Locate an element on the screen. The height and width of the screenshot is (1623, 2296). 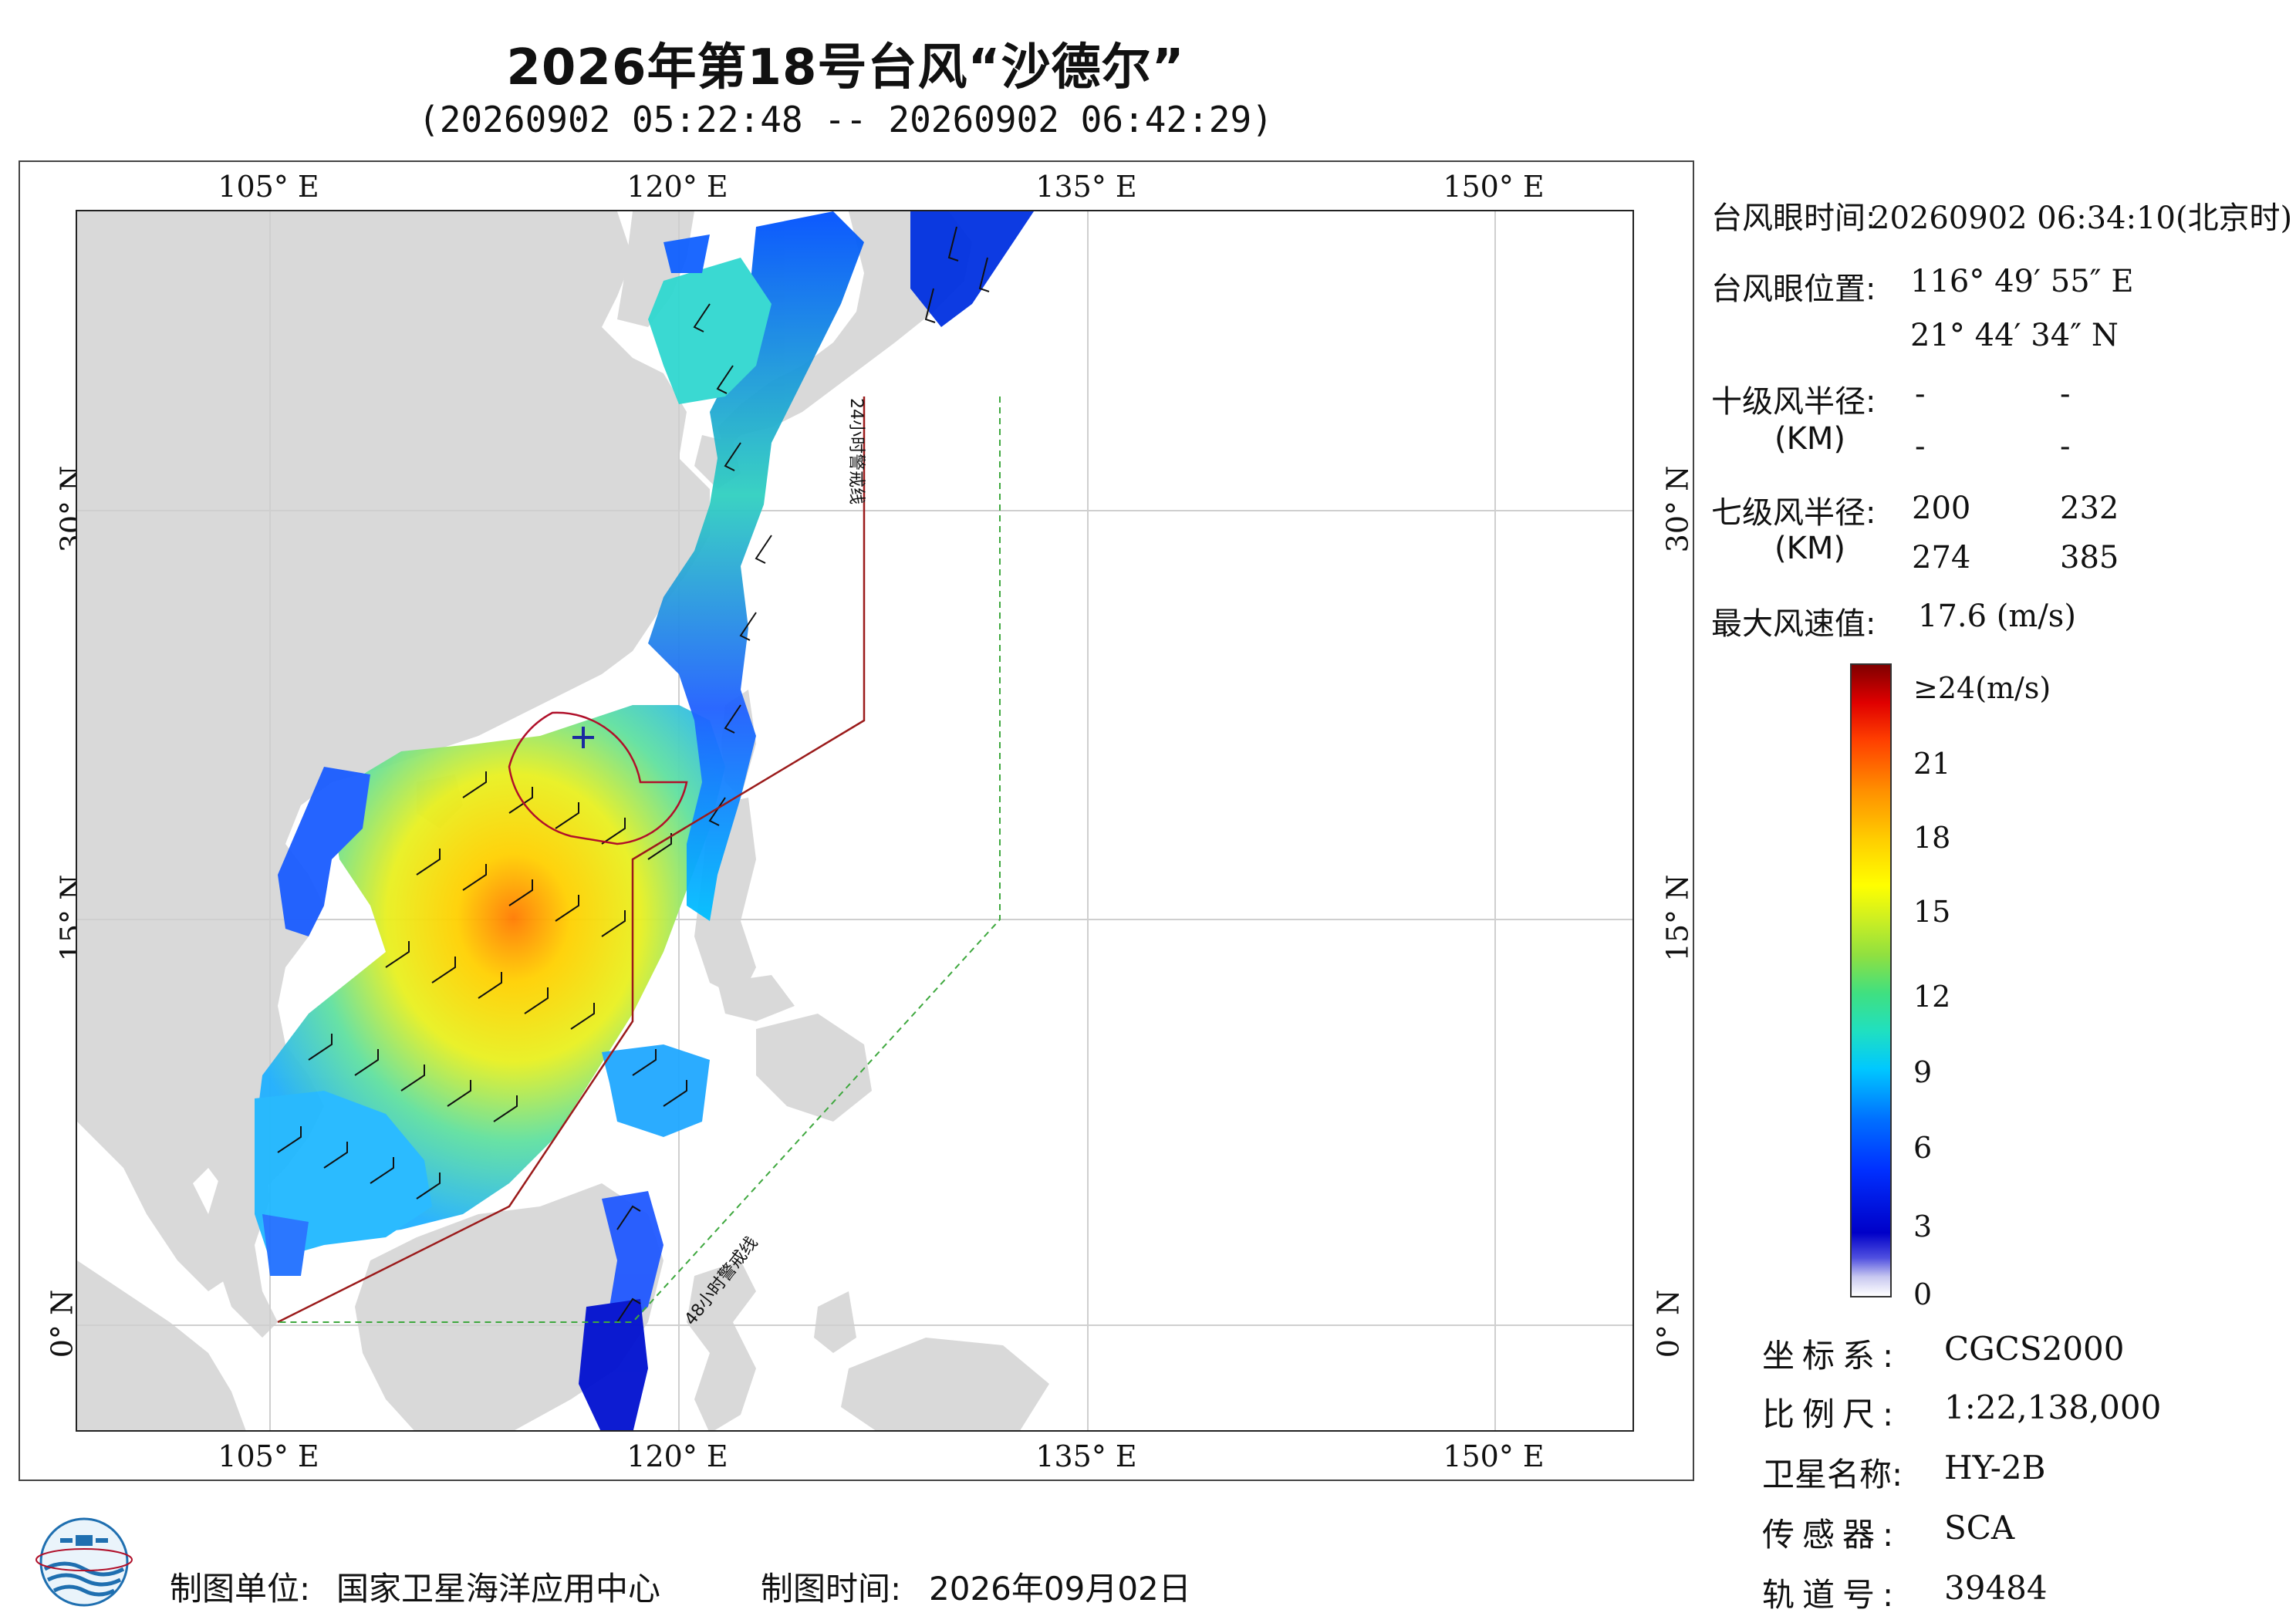
typhoon-marker is located at coordinates (598, 778).